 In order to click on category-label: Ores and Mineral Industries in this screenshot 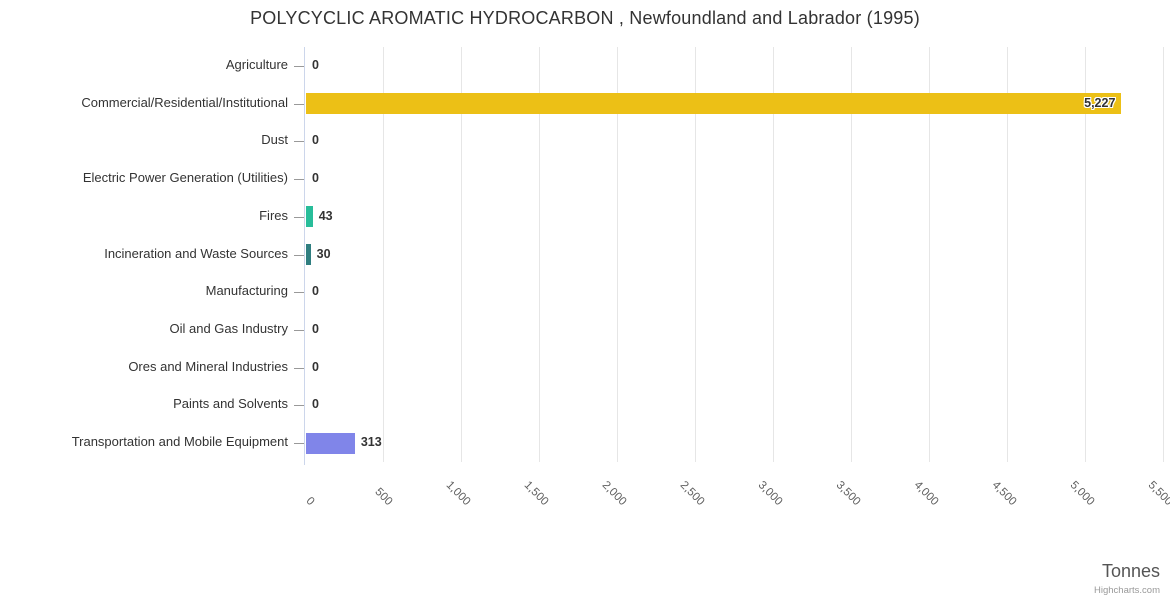, I will do `click(208, 366)`.